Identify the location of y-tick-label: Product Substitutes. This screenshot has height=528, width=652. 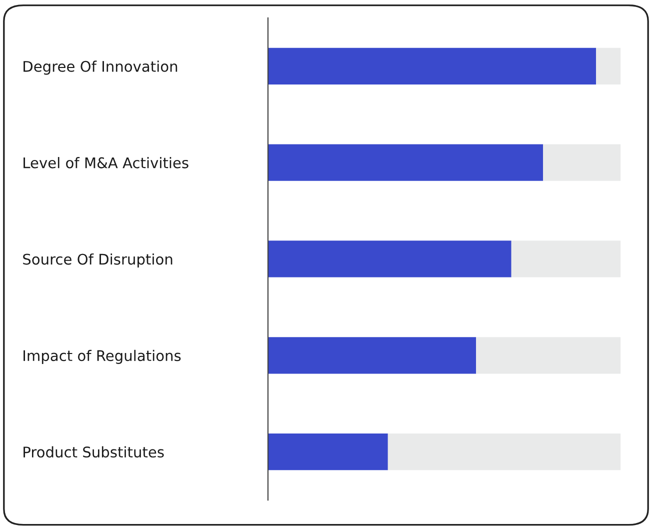
(94, 452).